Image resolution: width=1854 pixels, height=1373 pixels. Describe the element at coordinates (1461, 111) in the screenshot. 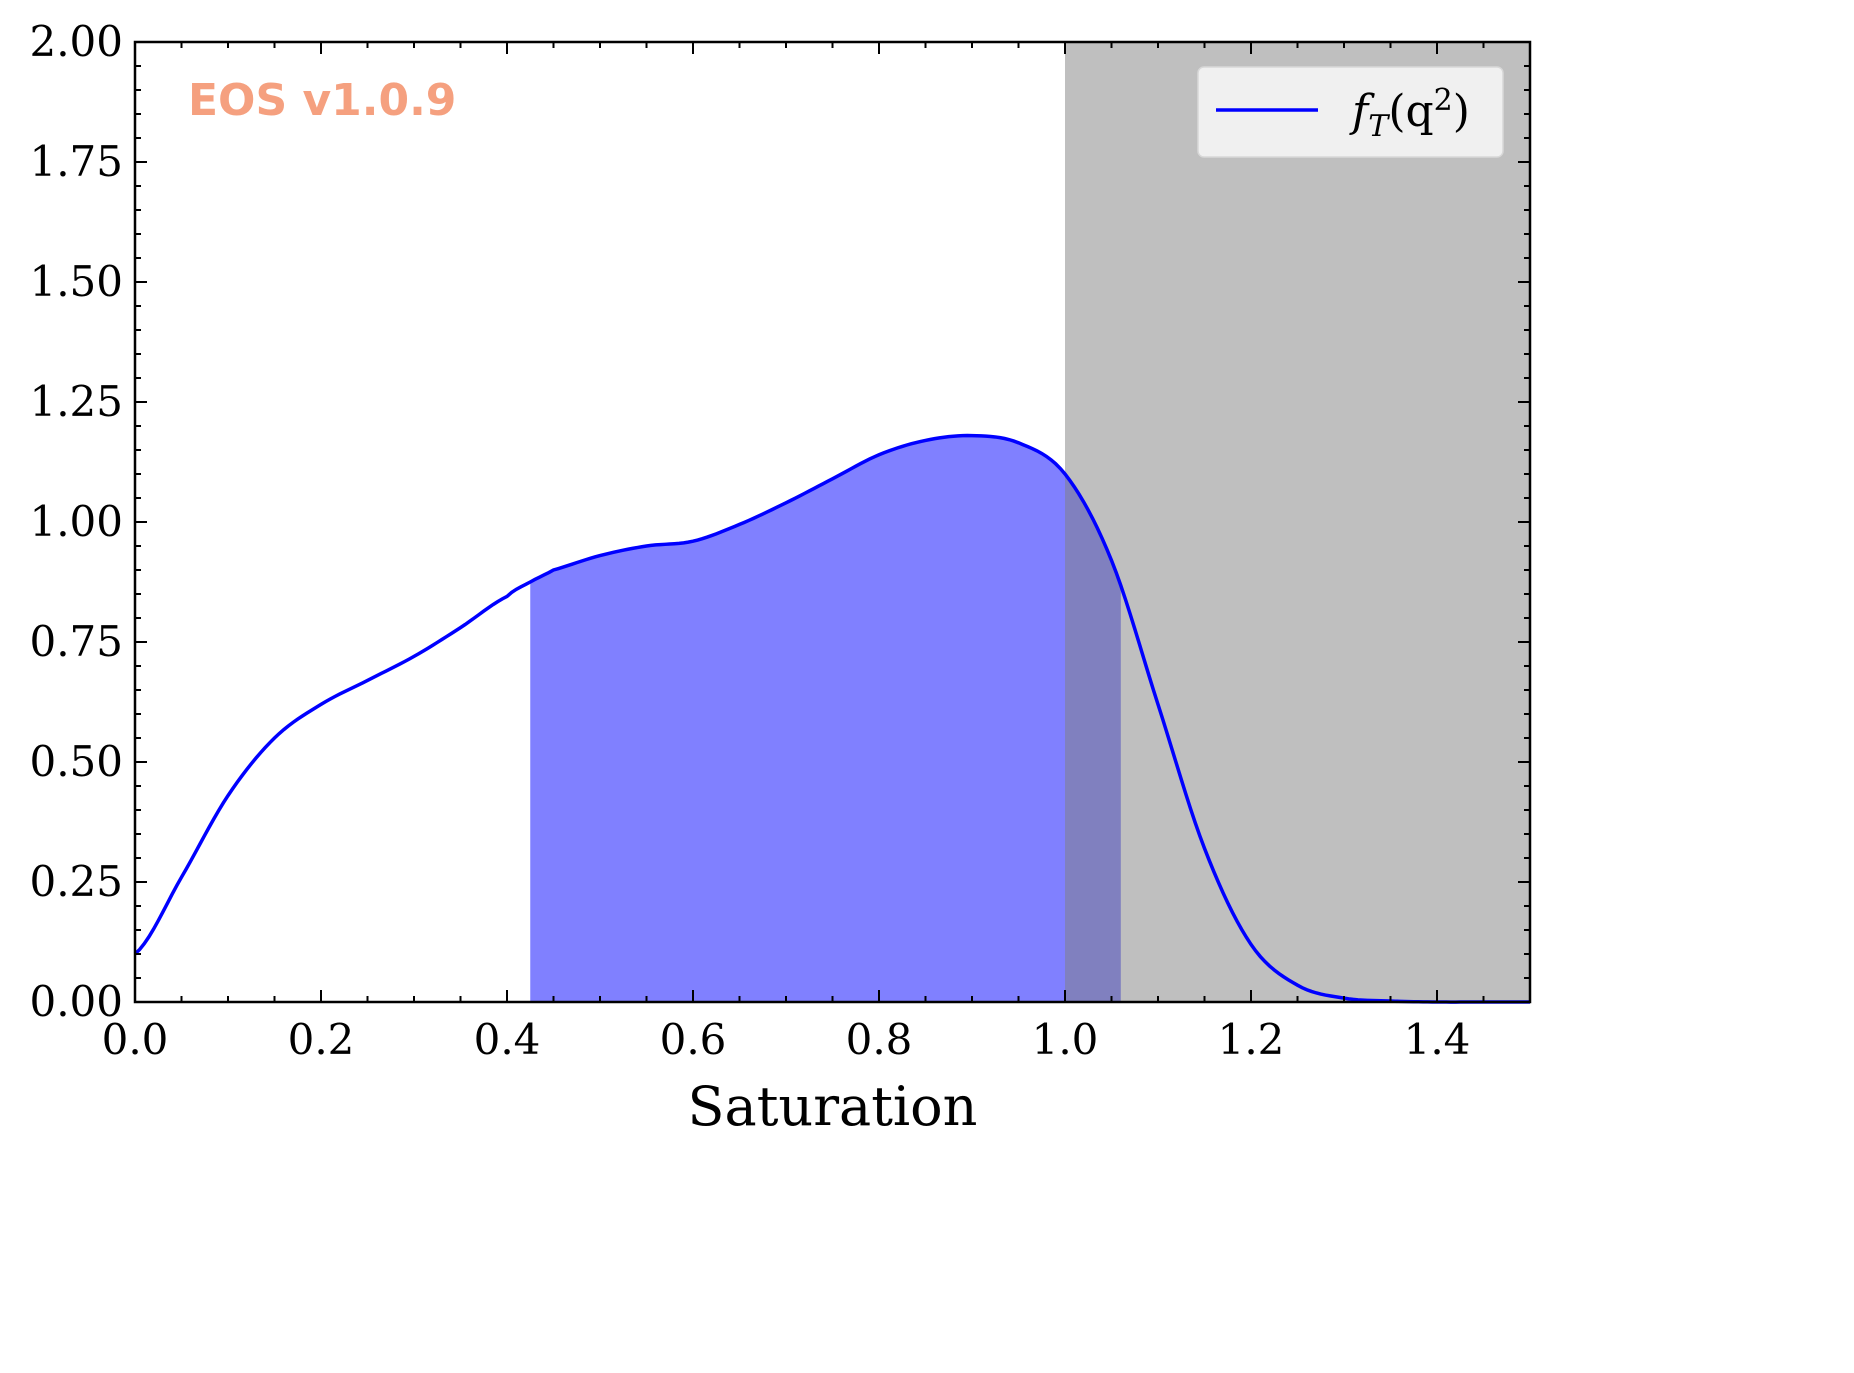

I see `legend-label-end: )` at that location.